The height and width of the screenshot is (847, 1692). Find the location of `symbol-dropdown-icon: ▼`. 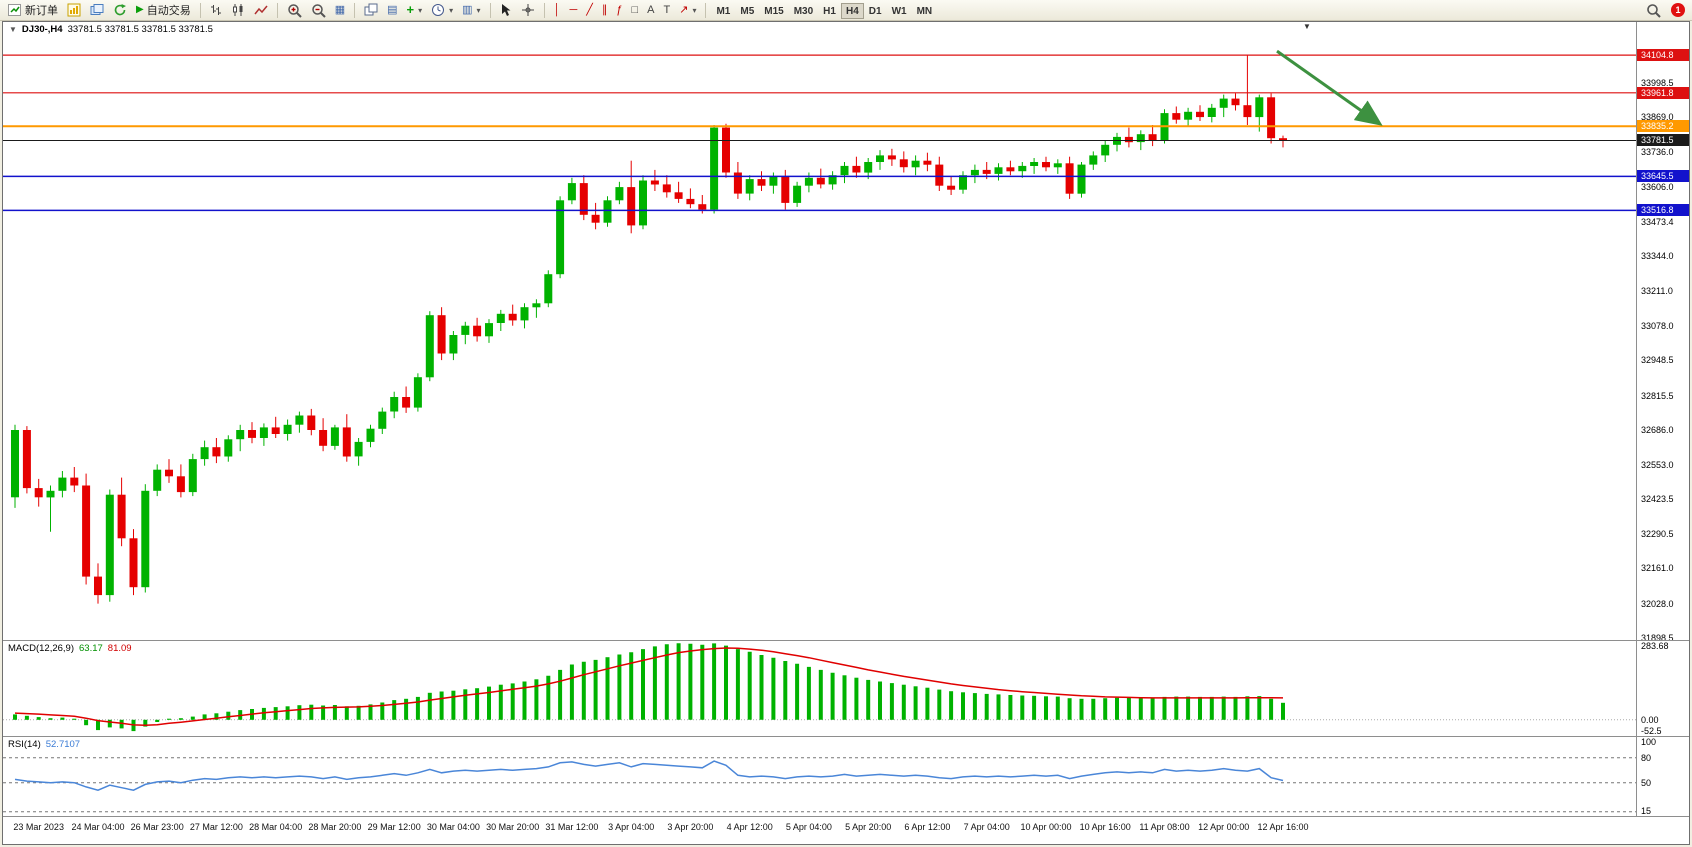

symbol-dropdown-icon: ▼ is located at coordinates (13, 29).